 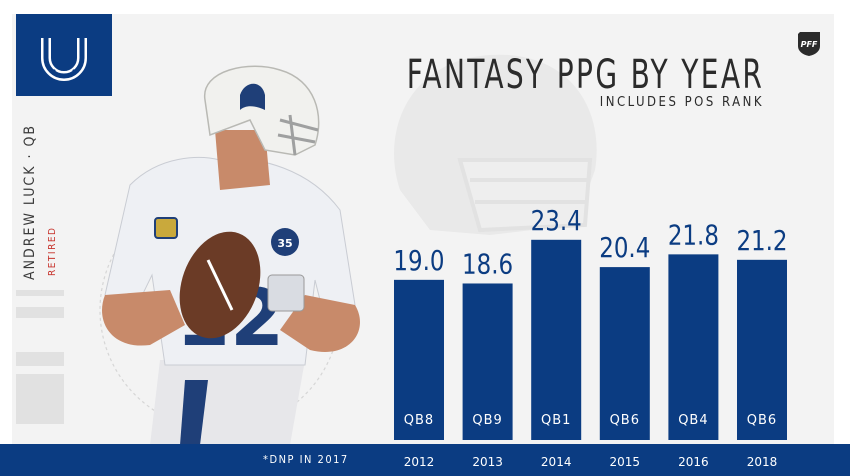 I want to click on rank-label-2014: QB1, so click(x=556, y=420).